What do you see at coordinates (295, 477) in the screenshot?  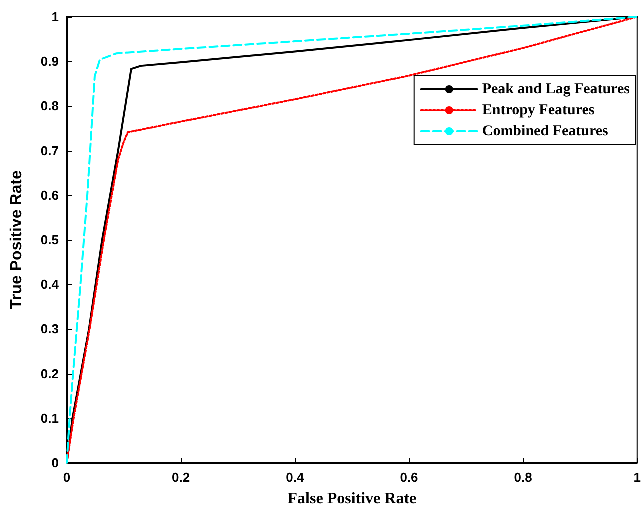 I see `x-tick-label: 0.4` at bounding box center [295, 477].